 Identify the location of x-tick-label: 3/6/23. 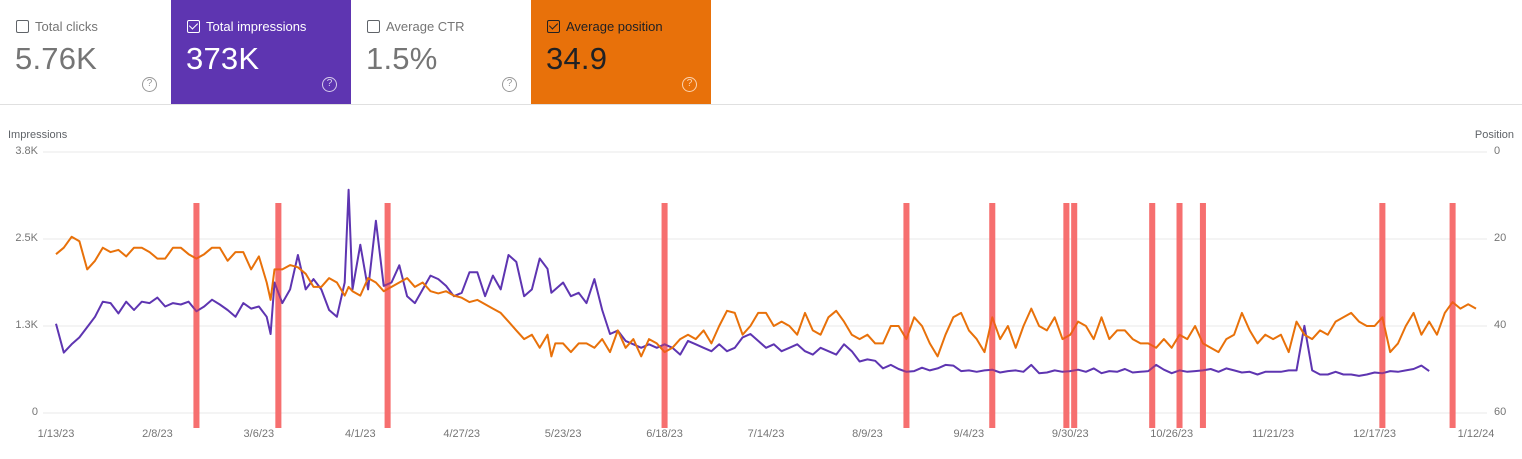
(259, 434).